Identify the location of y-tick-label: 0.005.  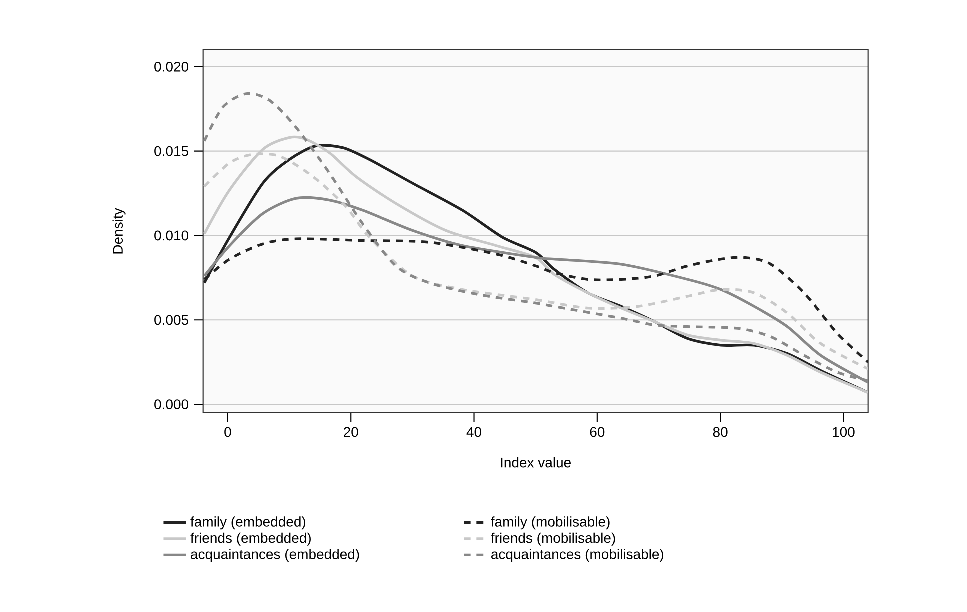
(171, 320).